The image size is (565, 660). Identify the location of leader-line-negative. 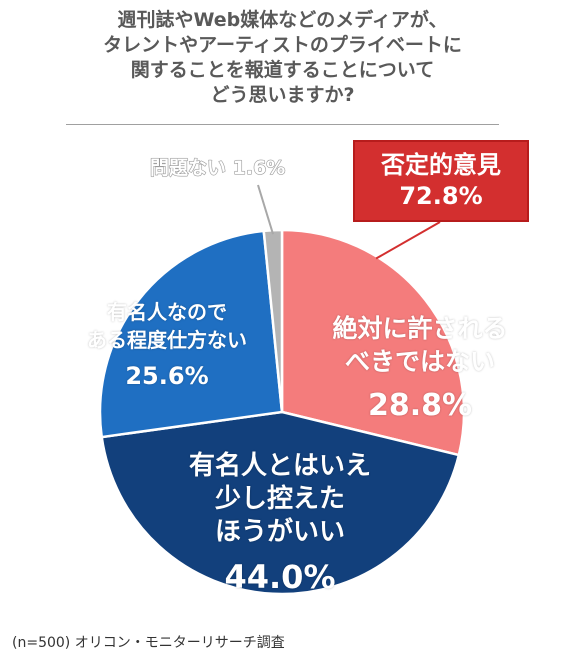
(408, 240).